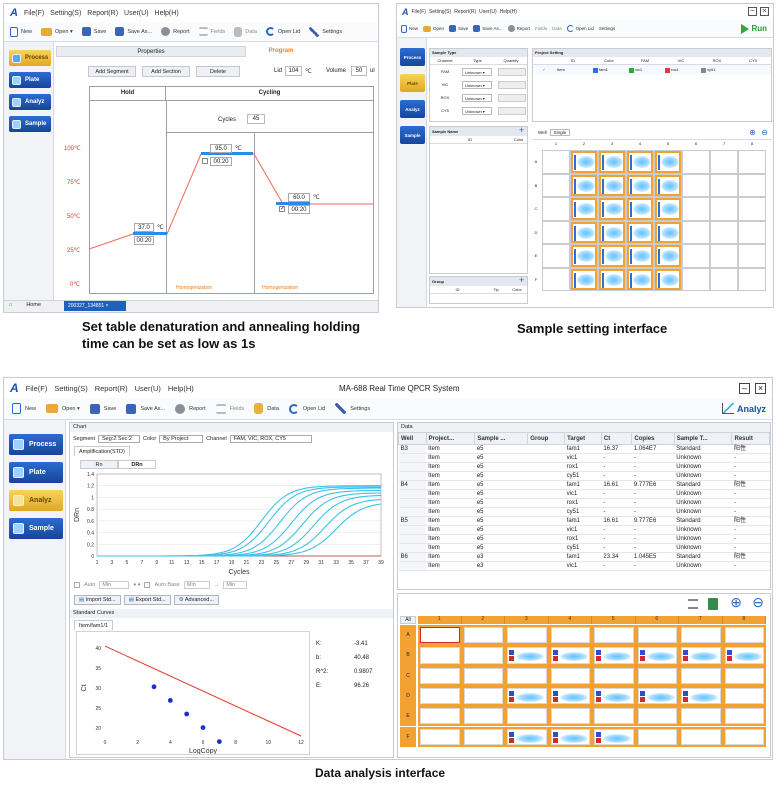 The height and width of the screenshot is (789, 778). I want to click on data-button-3: Data, so click(266, 408).